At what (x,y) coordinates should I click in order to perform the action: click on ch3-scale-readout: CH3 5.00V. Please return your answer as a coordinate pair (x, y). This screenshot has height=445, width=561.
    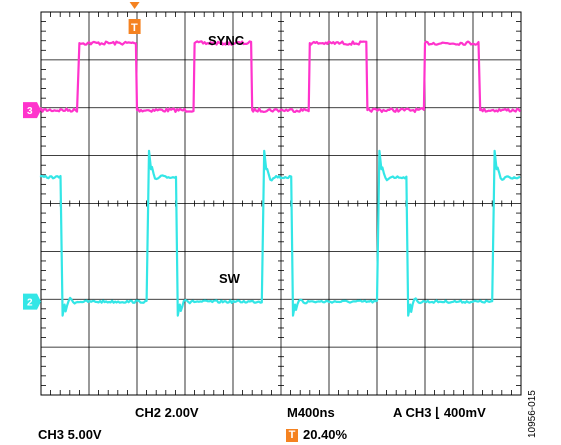
    Looking at the image, I should click on (70, 434).